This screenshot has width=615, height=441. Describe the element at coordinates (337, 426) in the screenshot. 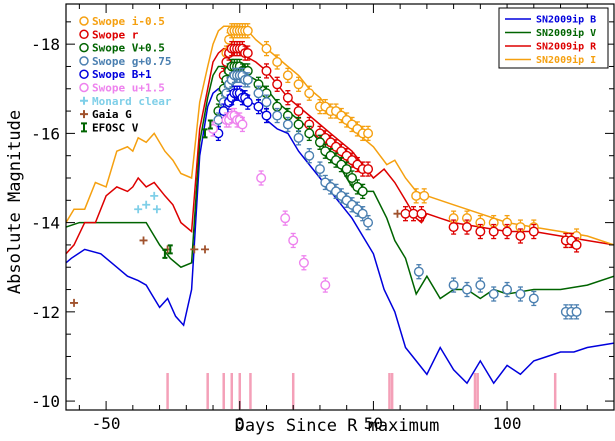

I see `x-axis-title: Days Since R maximum` at that location.